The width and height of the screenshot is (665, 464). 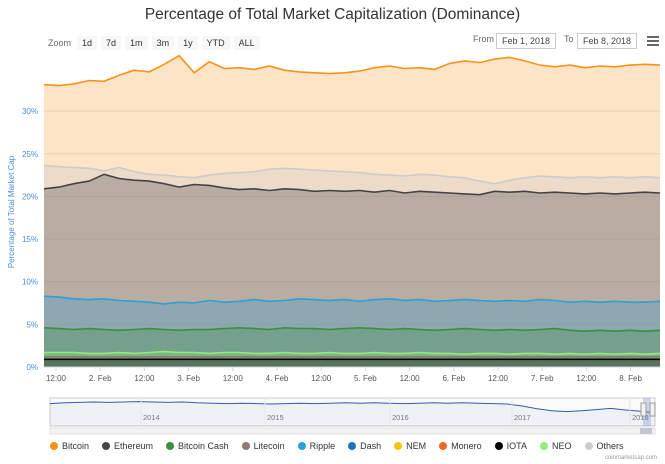 I want to click on zoom-label: Zoom, so click(x=60, y=43).